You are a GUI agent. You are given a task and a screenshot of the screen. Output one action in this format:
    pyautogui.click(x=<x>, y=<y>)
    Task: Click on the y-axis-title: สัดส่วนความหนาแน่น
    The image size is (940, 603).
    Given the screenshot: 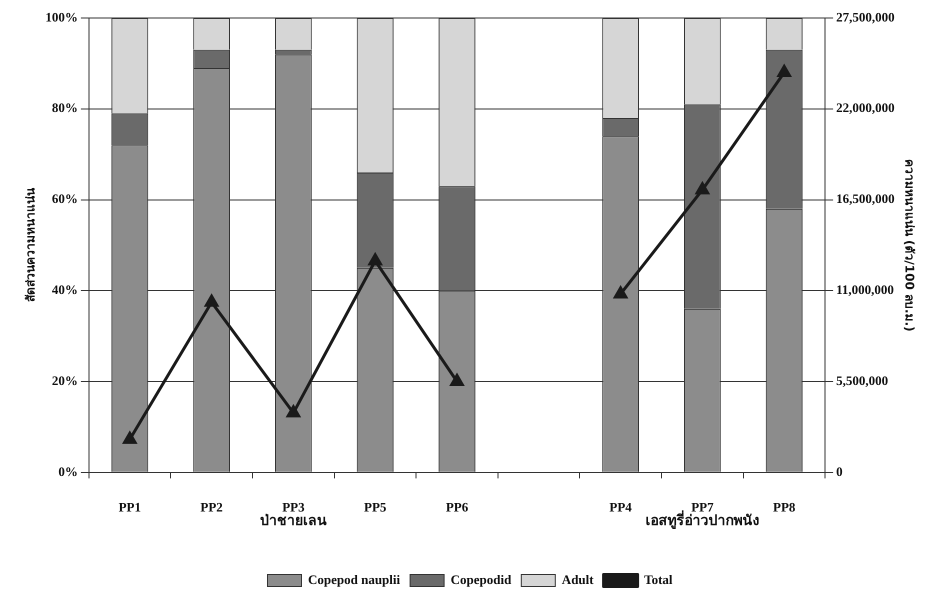 What is the action you would take?
    pyautogui.click(x=30, y=244)
    